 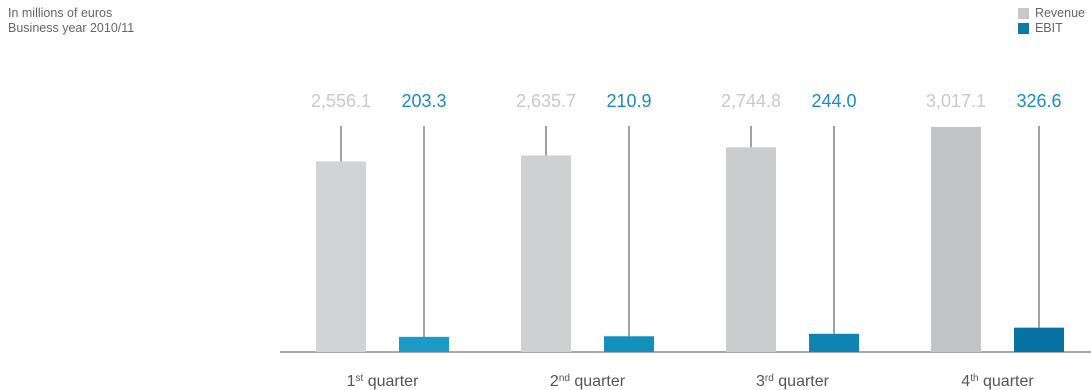 What do you see at coordinates (1023, 28) in the screenshot?
I see `legend-swatch-ebit` at bounding box center [1023, 28].